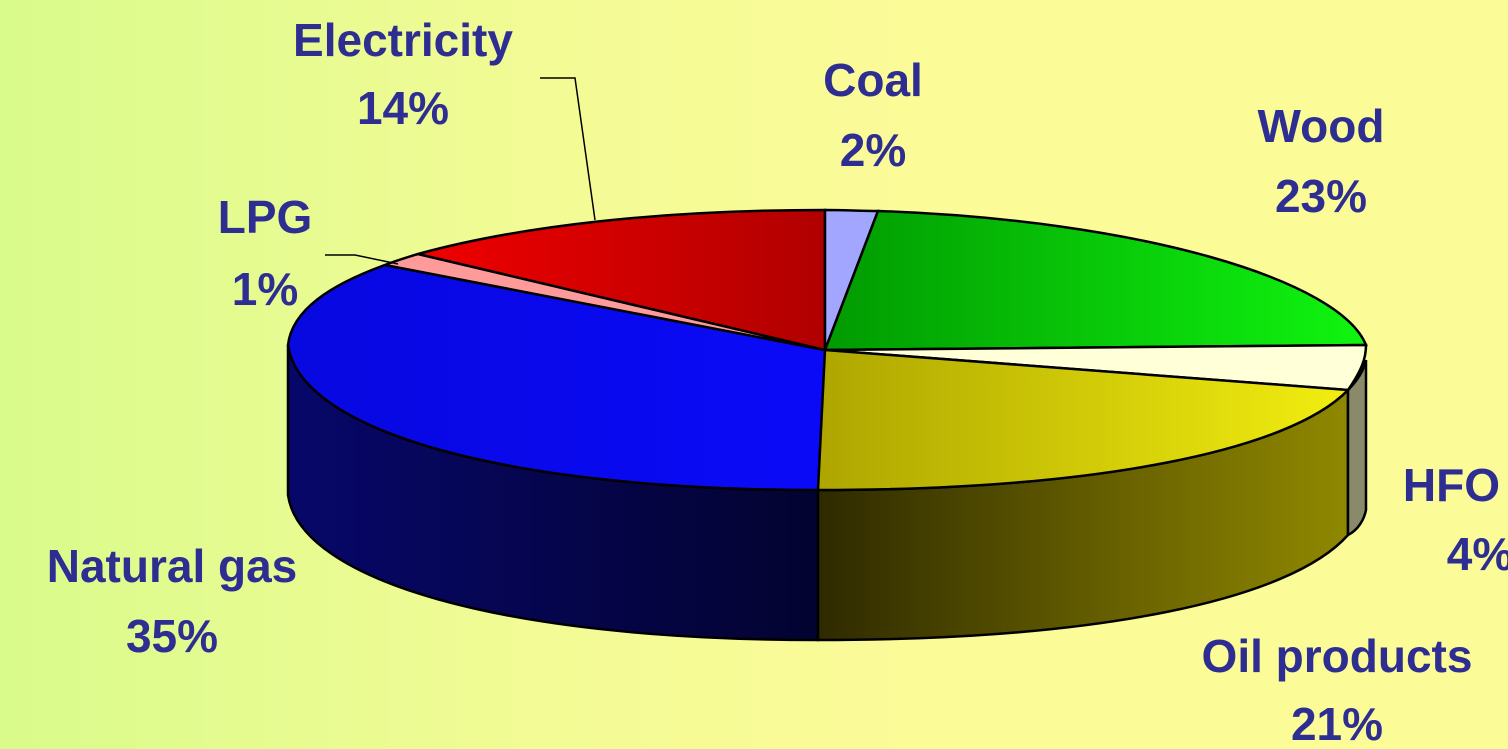  What do you see at coordinates (403, 40) in the screenshot?
I see `label-electricity-name: Electricity` at bounding box center [403, 40].